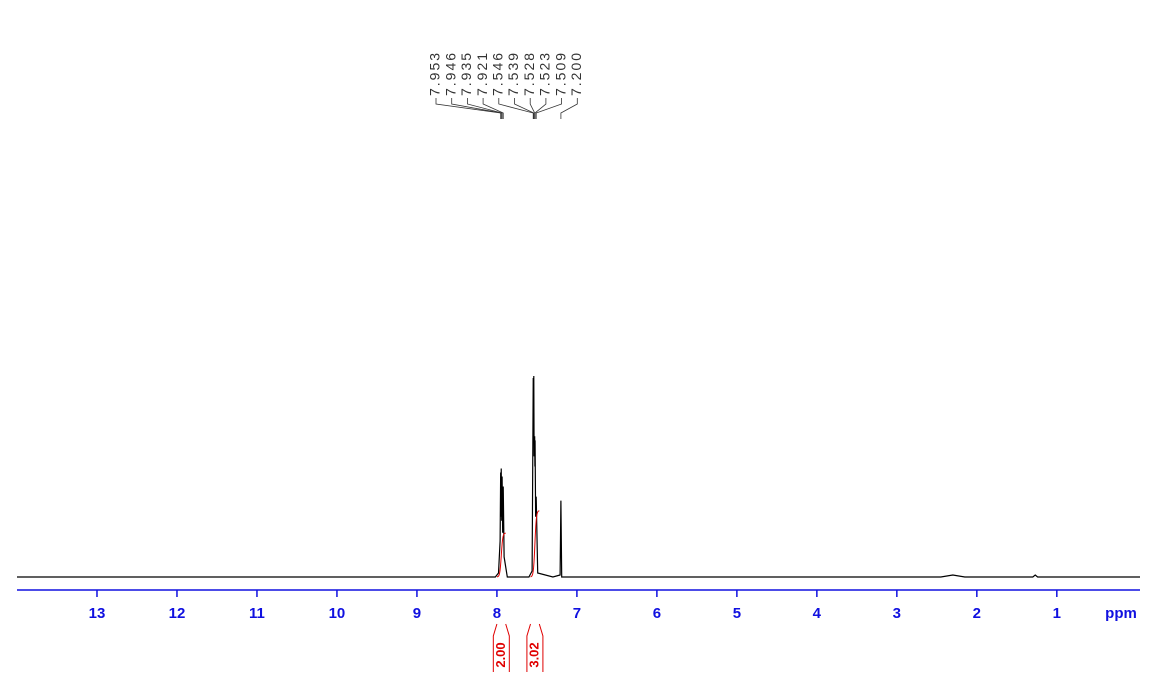 The width and height of the screenshot is (1169, 680). What do you see at coordinates (466, 73) in the screenshot?
I see `peak-label: 7.935` at bounding box center [466, 73].